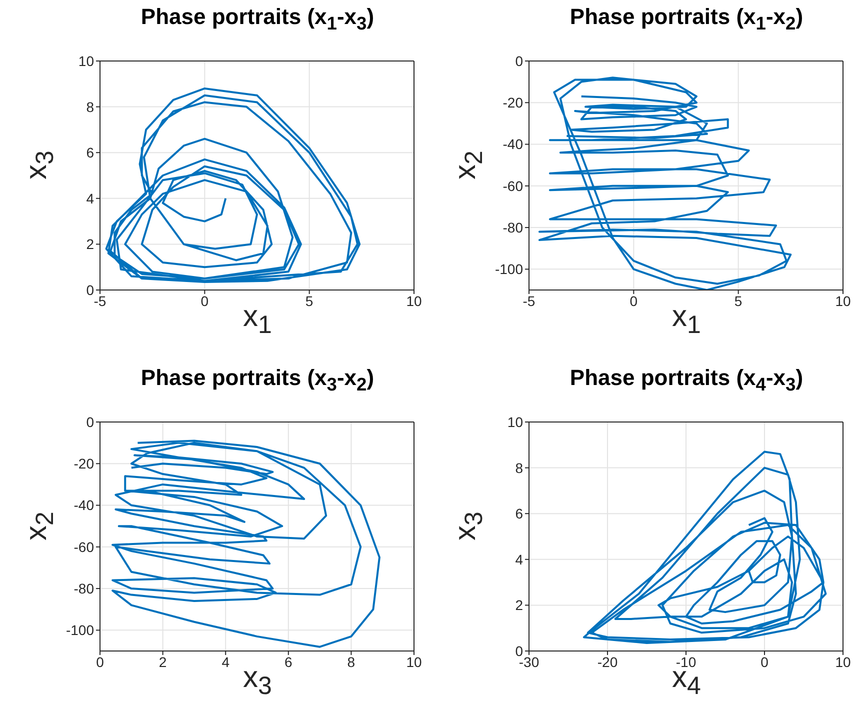 This screenshot has height=722, width=858. What do you see at coordinates (258, 19) in the screenshot?
I see `chart-title: Phase portraits (x$_{1}$-x$_{3}$)` at bounding box center [258, 19].